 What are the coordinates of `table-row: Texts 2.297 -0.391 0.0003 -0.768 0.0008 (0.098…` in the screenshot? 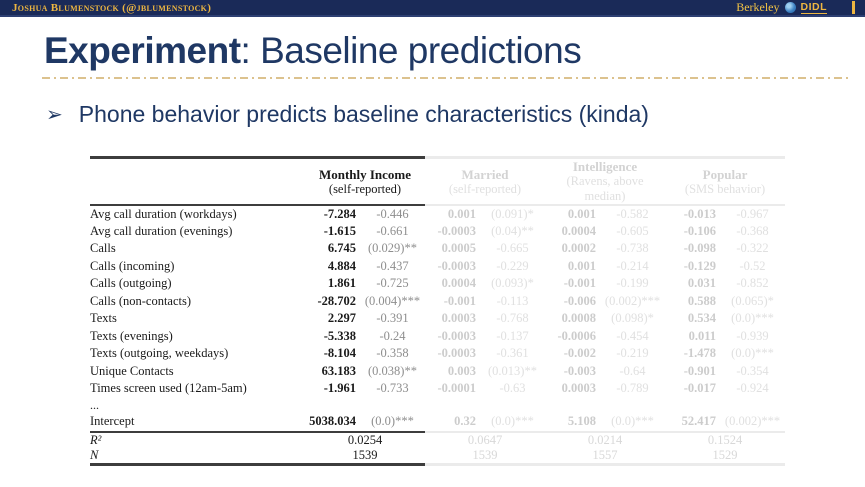 It's located at (437, 319).